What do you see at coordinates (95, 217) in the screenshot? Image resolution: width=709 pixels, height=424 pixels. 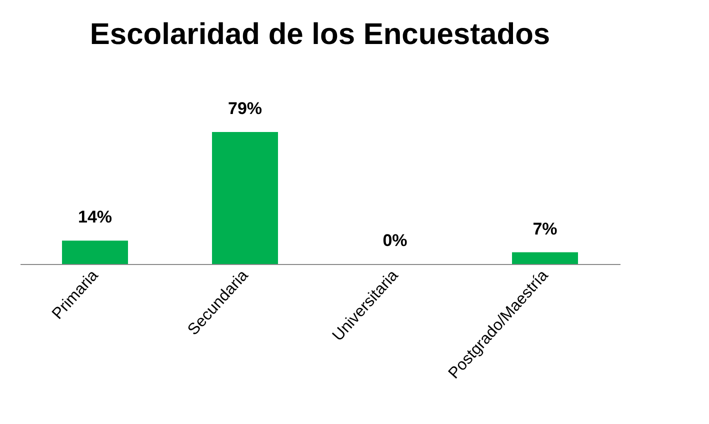 I see `data-label: 14%` at bounding box center [95, 217].